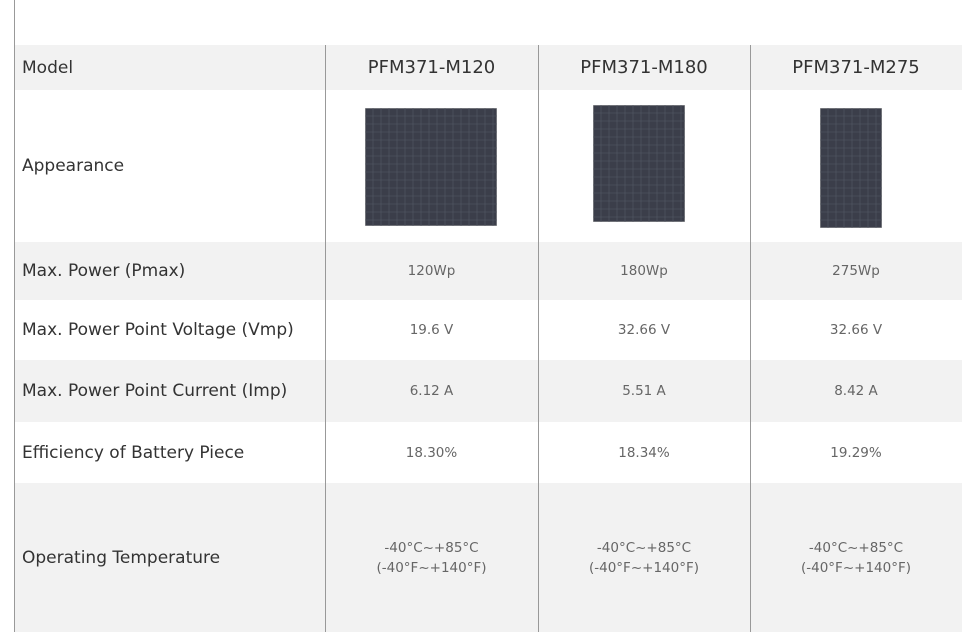 The width and height of the screenshot is (962, 632). I want to click on value-cell: 180Wp, so click(644, 271).